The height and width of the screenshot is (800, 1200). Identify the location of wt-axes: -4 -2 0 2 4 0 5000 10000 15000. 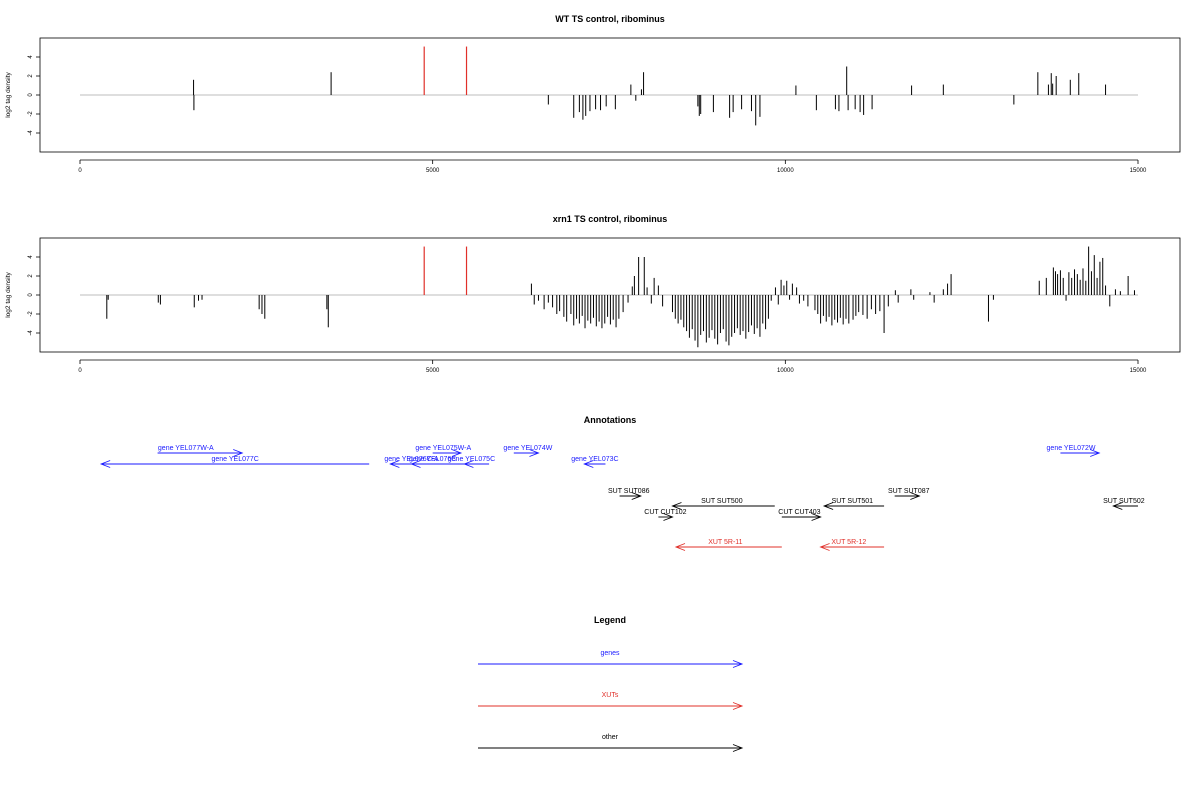
(587, 114).